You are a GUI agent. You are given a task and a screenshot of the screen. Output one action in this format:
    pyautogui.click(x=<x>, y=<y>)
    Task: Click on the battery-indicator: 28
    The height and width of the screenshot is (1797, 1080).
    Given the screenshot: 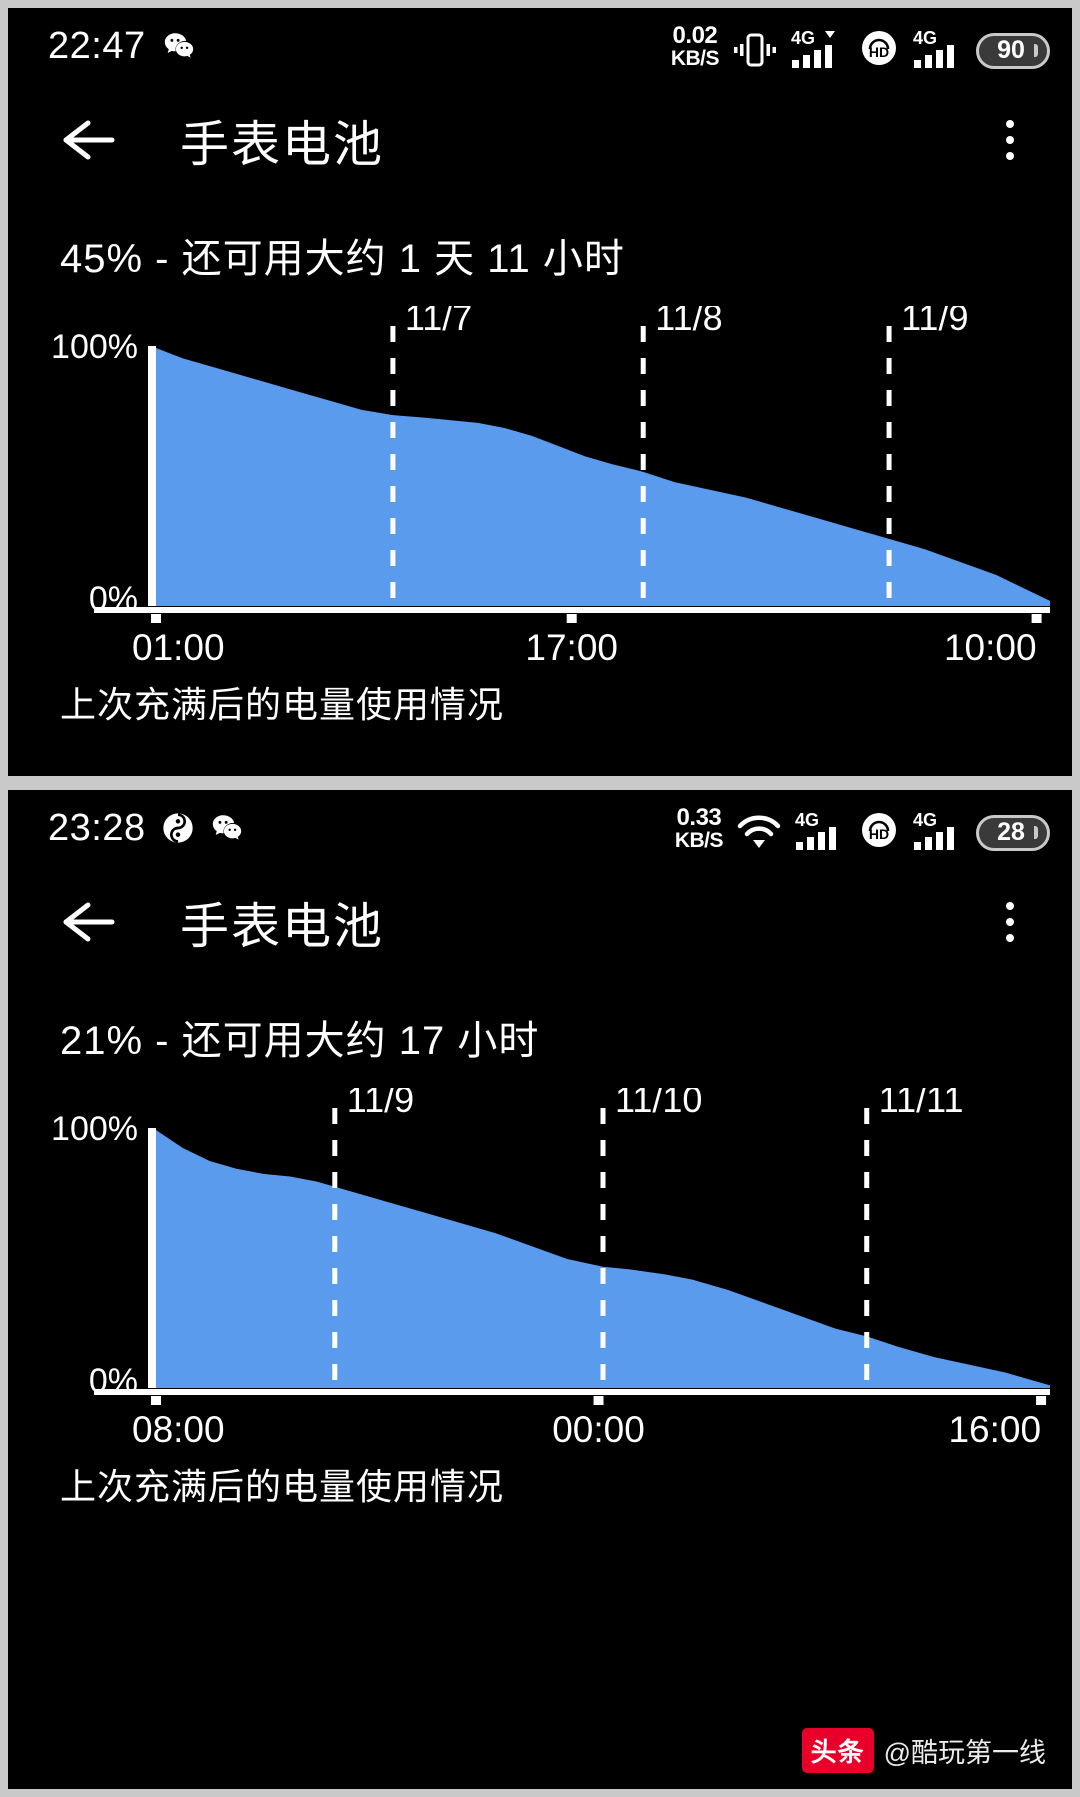 What is the action you would take?
    pyautogui.click(x=1013, y=832)
    